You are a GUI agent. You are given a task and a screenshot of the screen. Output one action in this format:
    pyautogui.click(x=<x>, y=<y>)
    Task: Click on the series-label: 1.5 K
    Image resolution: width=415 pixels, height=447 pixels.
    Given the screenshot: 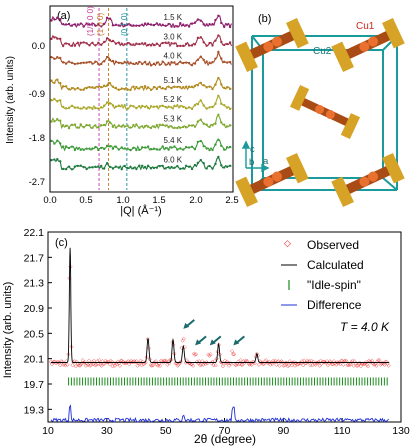 What is the action you would take?
    pyautogui.click(x=172, y=17)
    